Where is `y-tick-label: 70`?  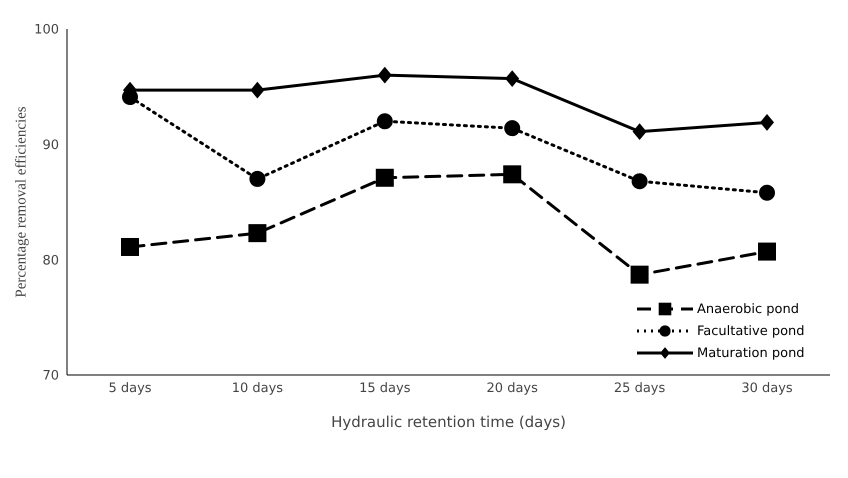 y-tick-label: 70 is located at coordinates (50, 376).